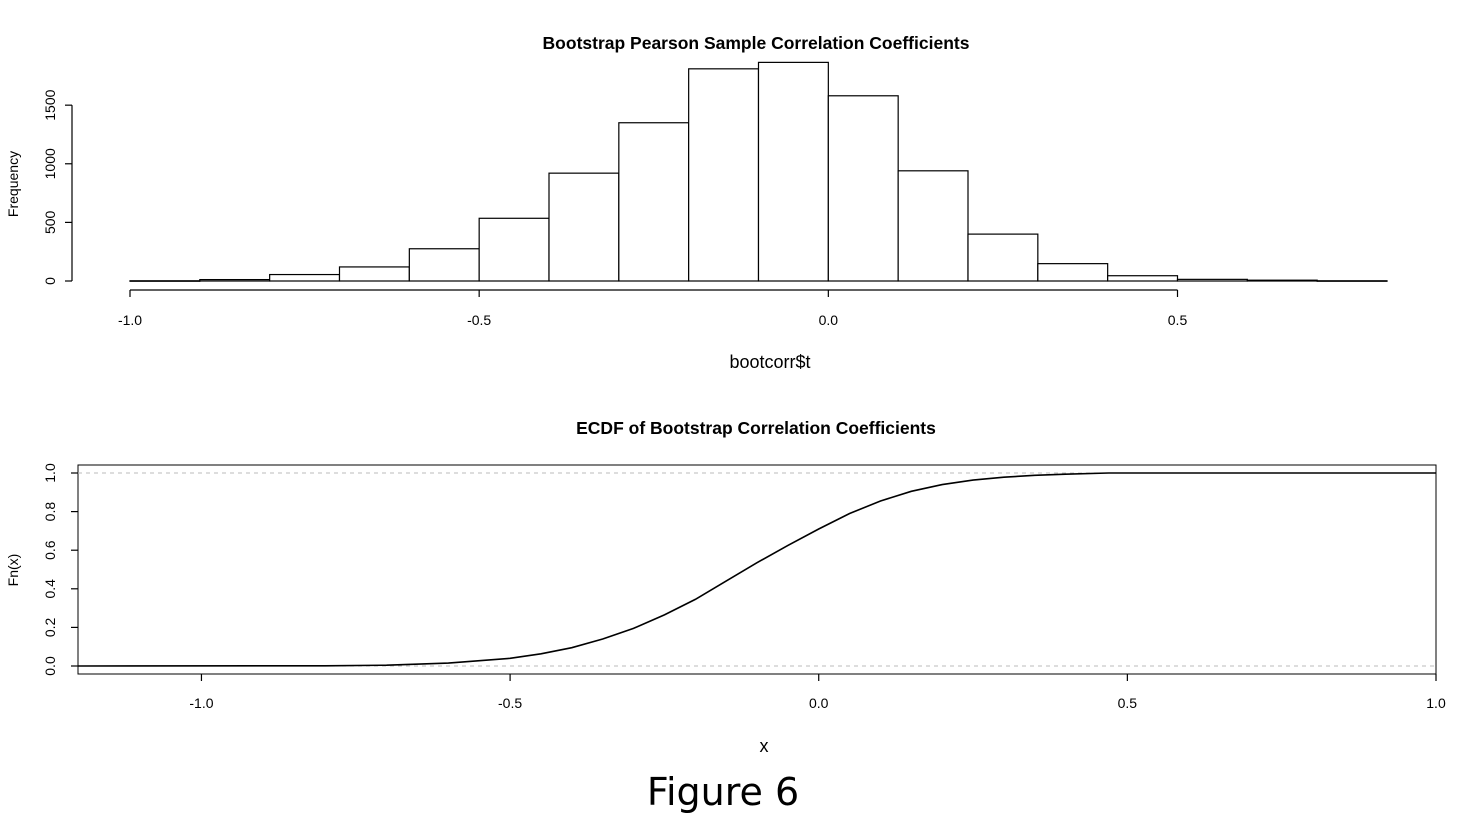 The width and height of the screenshot is (1462, 836). What do you see at coordinates (479, 320) in the screenshot?
I see `histogram-x-tick-label: -0.5` at bounding box center [479, 320].